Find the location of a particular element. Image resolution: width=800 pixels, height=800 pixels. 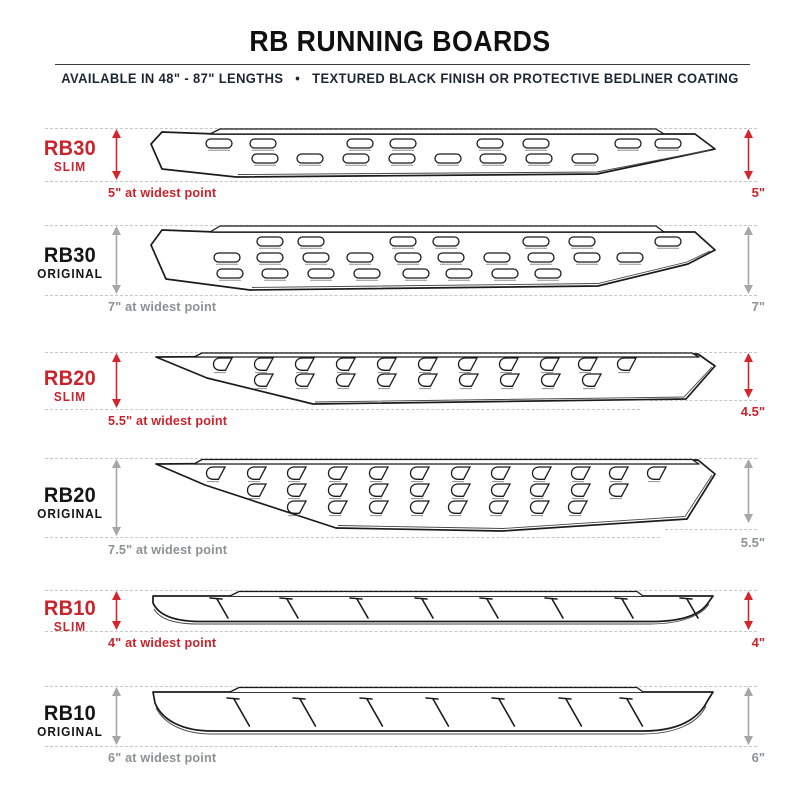

width-caption: 7" at widest point is located at coordinates (162, 306).